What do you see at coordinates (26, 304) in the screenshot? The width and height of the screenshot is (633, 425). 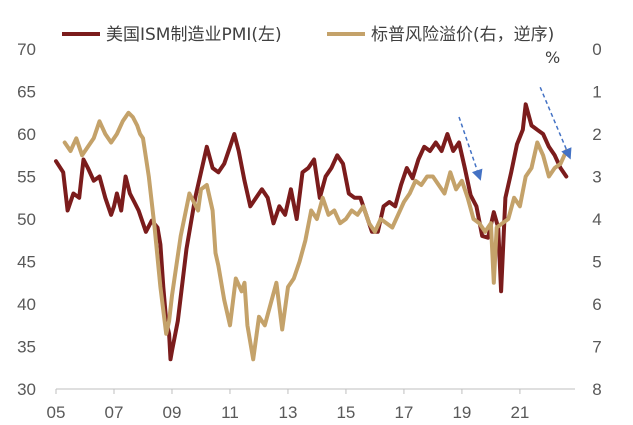 I see `y-left-tick-label-40: 40` at bounding box center [26, 304].